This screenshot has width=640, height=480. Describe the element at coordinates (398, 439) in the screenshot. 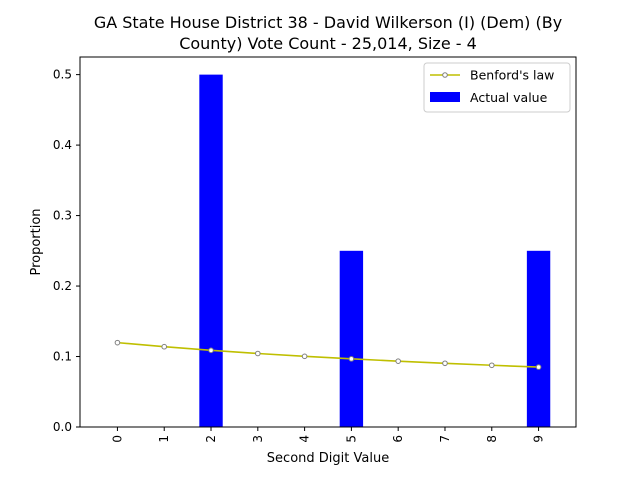

I see `x-tick-label: 6` at that location.